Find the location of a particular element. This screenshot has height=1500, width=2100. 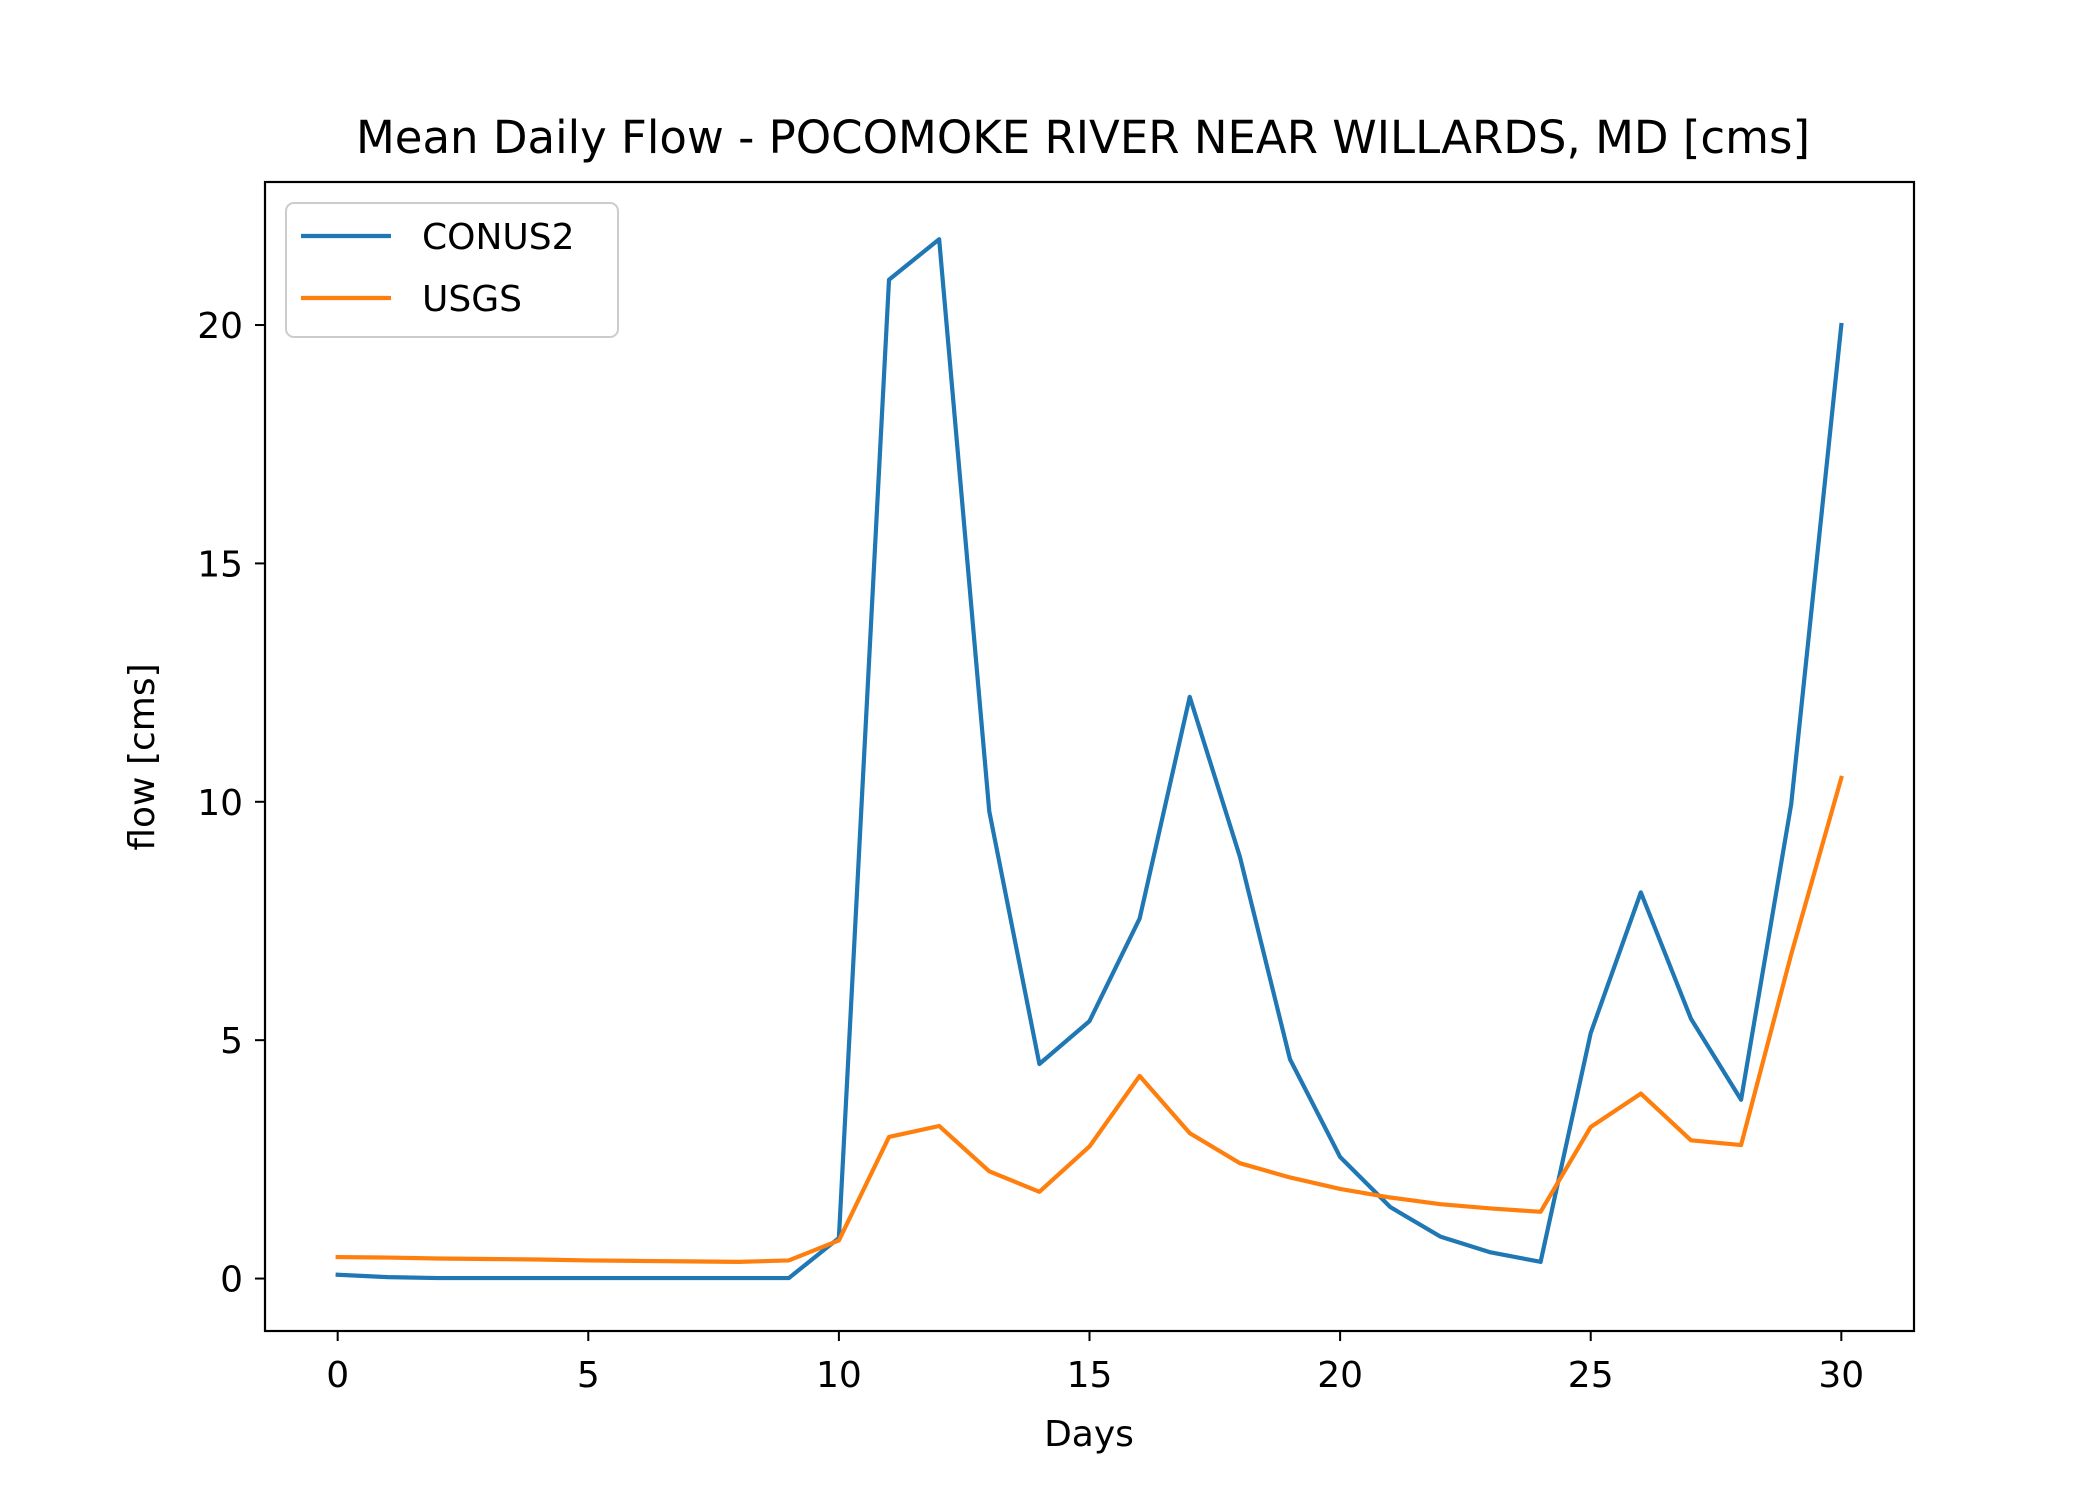

y-axis-label: flow [cms] is located at coordinates (142, 756).